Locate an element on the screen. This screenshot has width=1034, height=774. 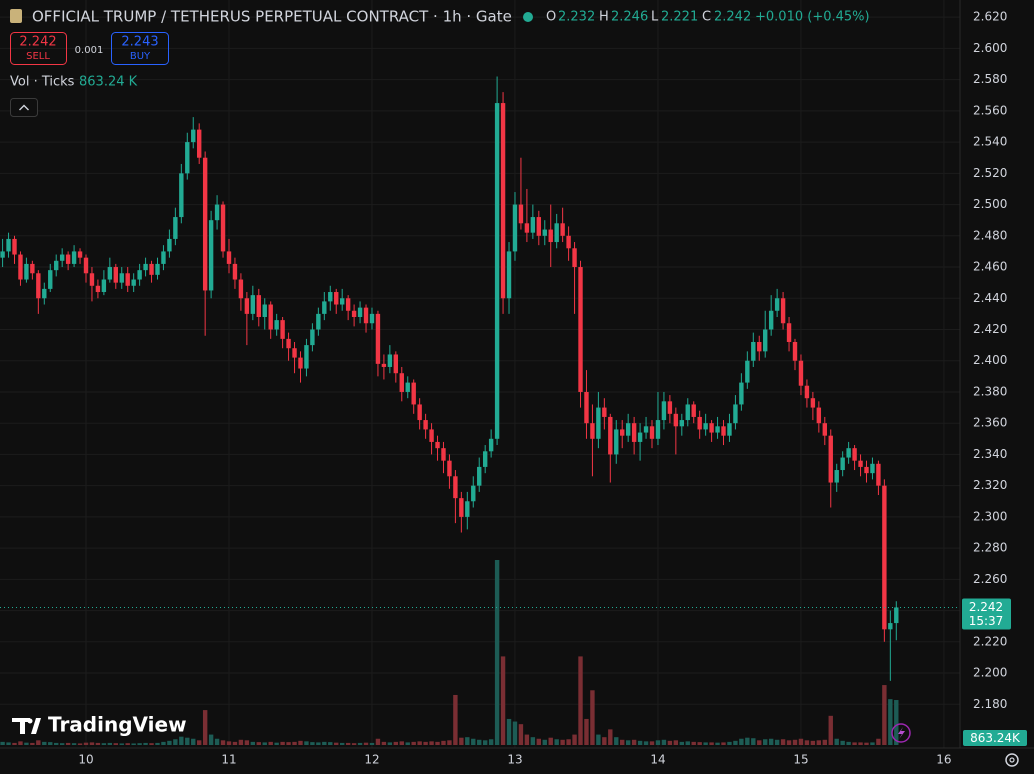
buy-label: BUY is located at coordinates (140, 56).